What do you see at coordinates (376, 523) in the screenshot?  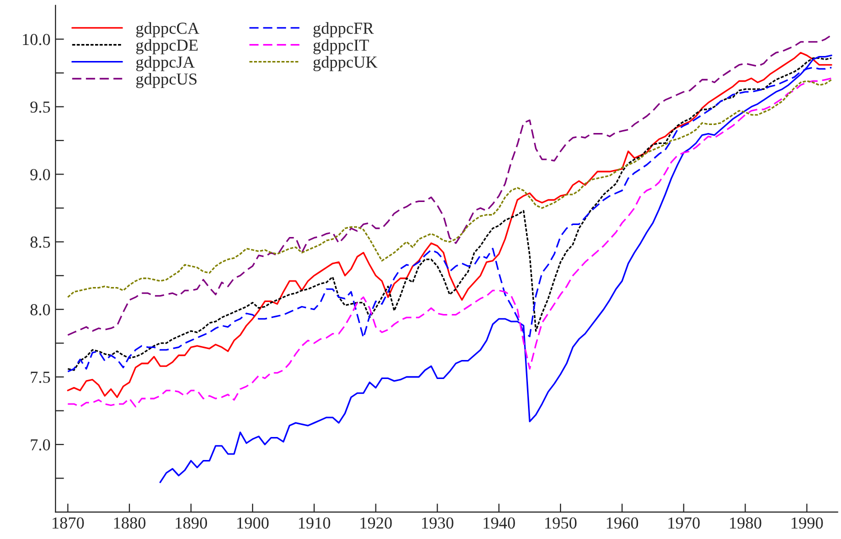 I see `x-tick-label: 1920` at bounding box center [376, 523].